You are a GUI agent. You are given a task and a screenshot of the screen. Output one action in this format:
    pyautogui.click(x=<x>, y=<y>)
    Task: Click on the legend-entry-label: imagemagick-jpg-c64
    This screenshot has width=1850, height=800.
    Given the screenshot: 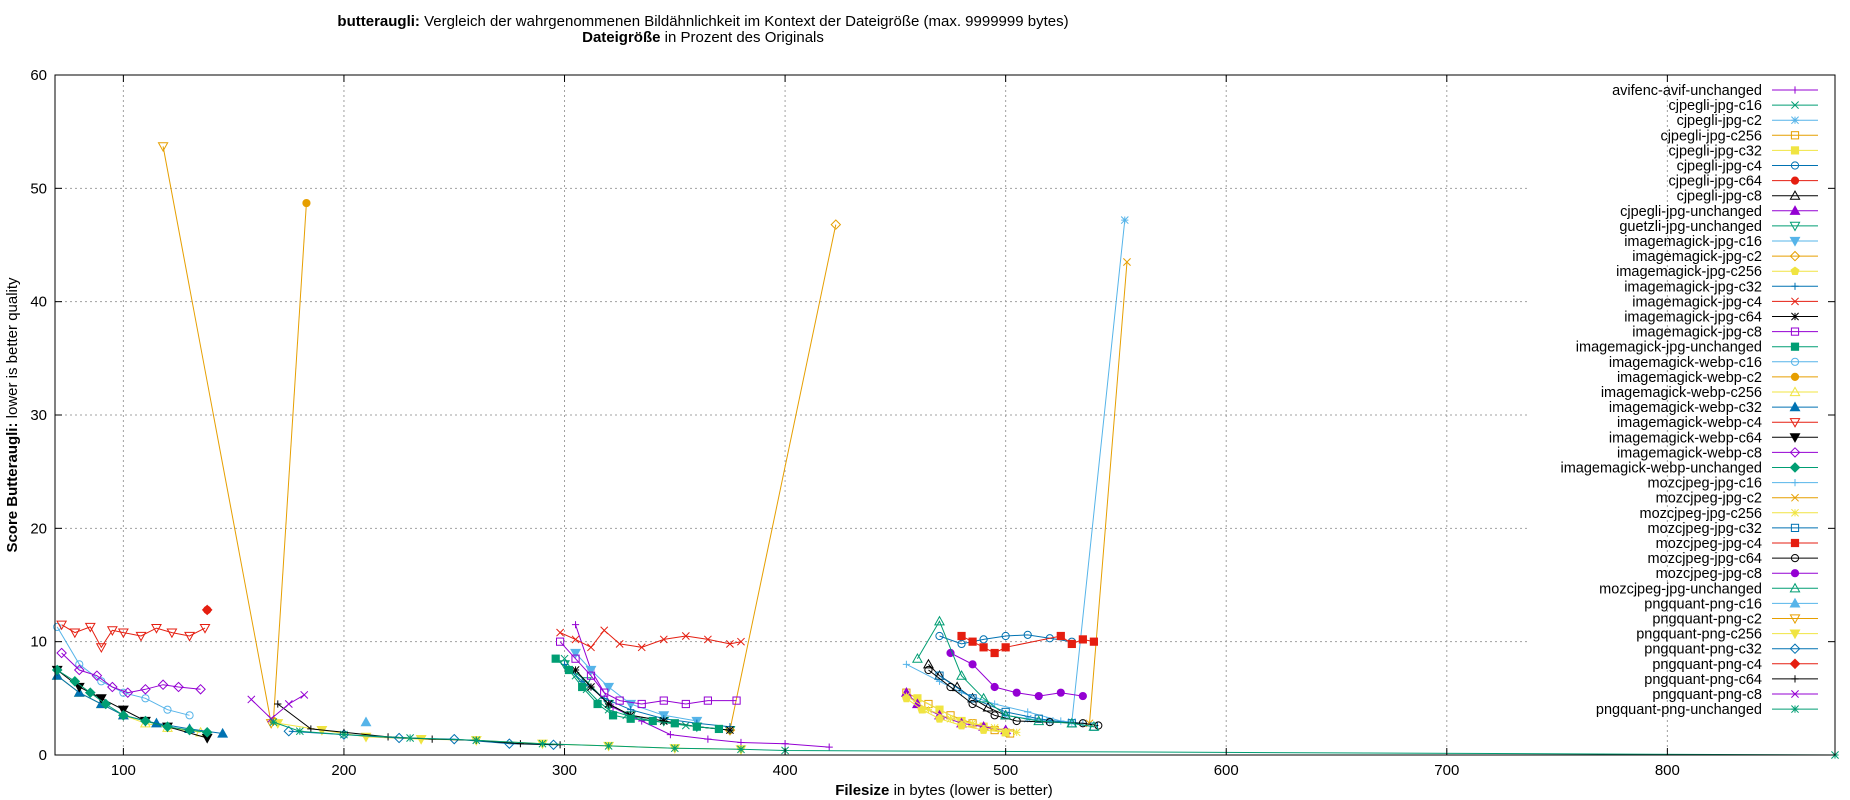 What is the action you would take?
    pyautogui.click(x=1693, y=318)
    